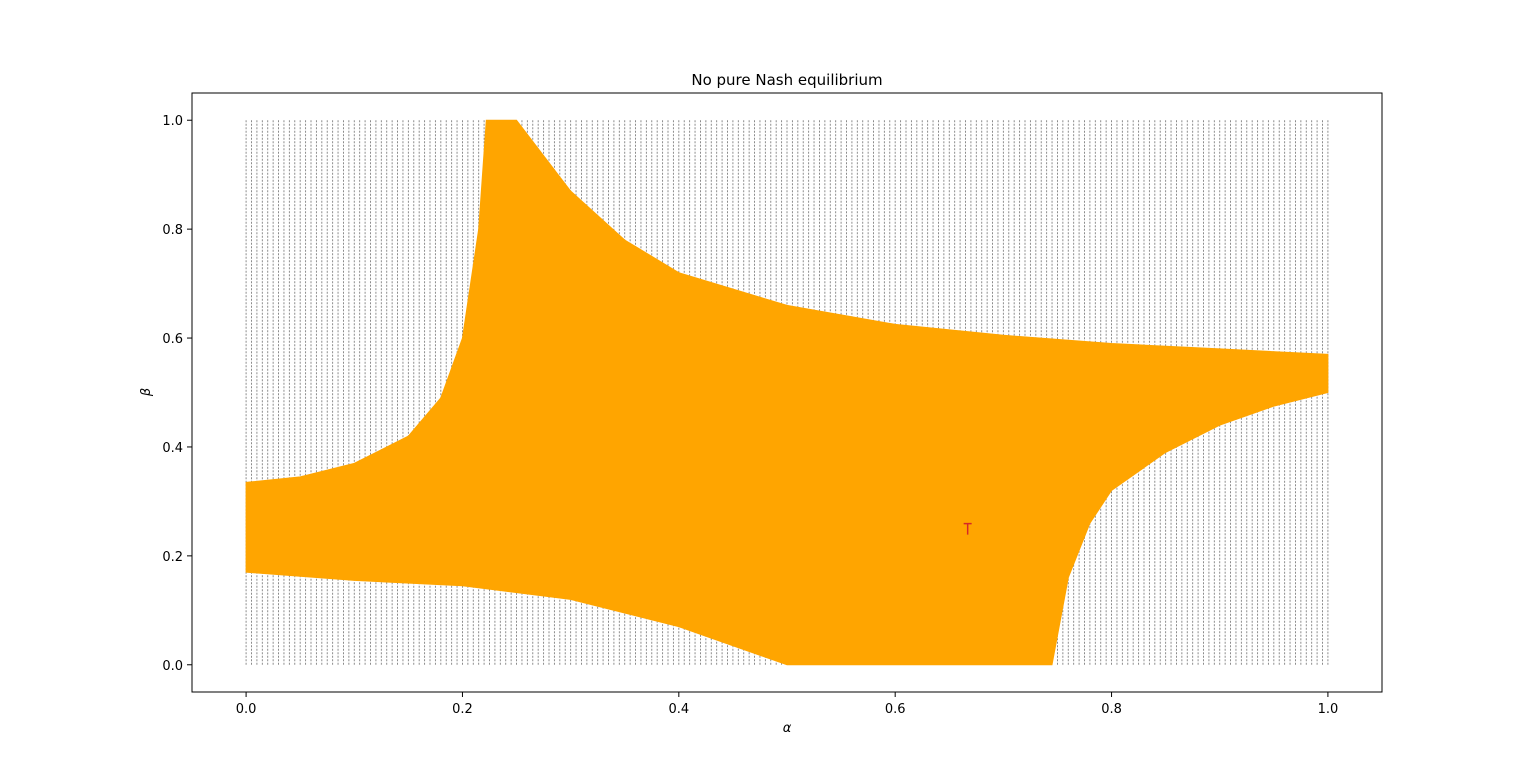 The height and width of the screenshot is (781, 1536). What do you see at coordinates (1328, 709) in the screenshot?
I see `x-tick-label: 1.0` at bounding box center [1328, 709].